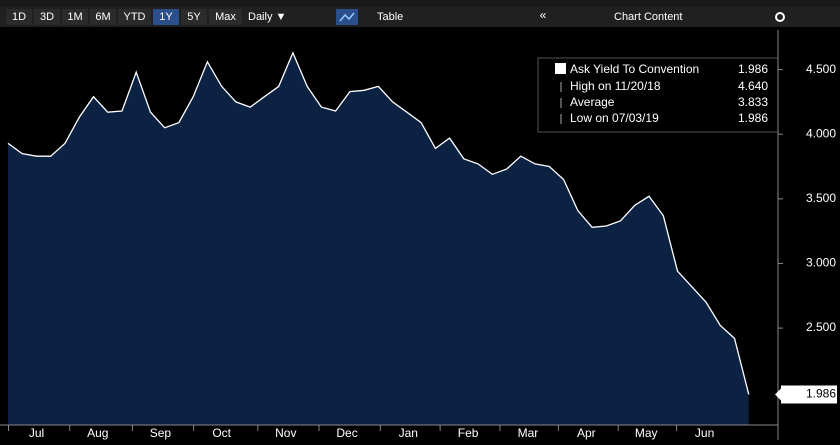 This screenshot has height=445, width=840. Describe the element at coordinates (615, 86) in the screenshot. I see `legend-label: High on 11/20/18` at that location.